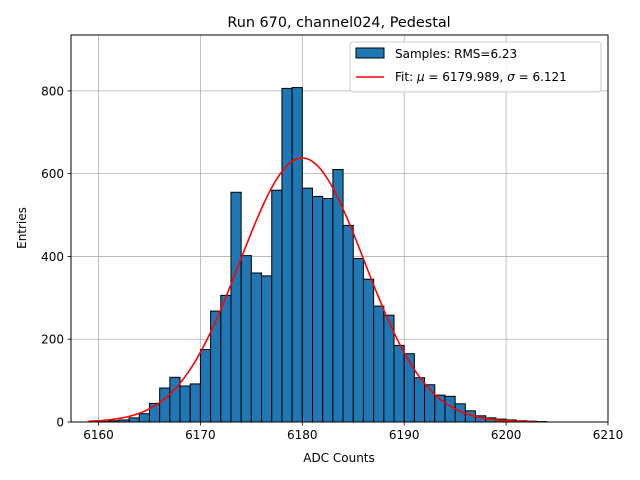 The image size is (640, 480). Describe the element at coordinates (511, 77) in the screenshot. I see `legend-fit-sigma-symbol: σ` at that location.